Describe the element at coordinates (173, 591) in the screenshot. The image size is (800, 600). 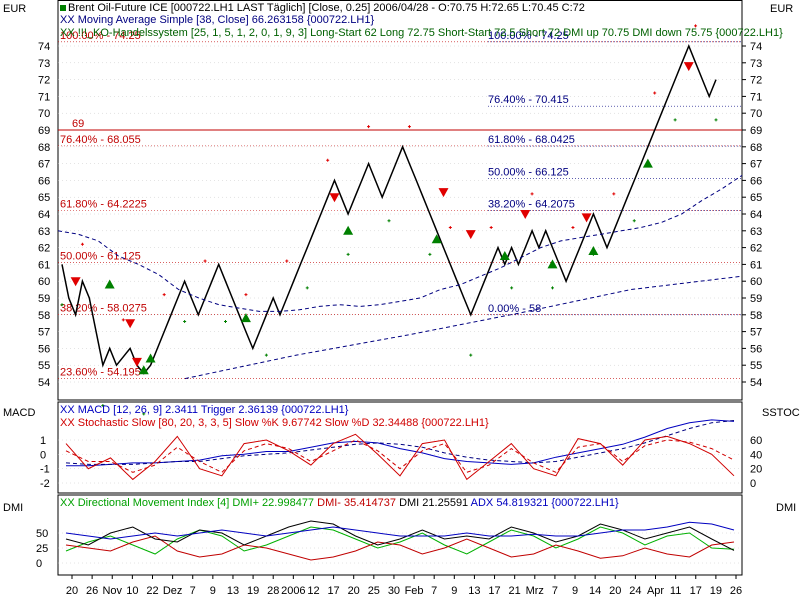
I see `xtick-label: Dez` at that location.